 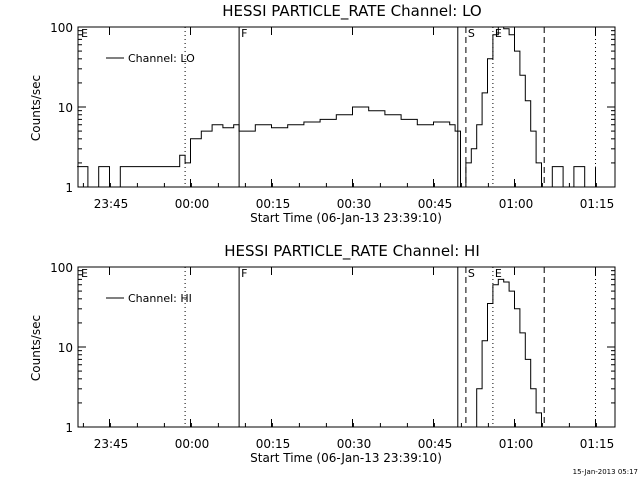 I want to click on series-line, so click(x=506, y=353).